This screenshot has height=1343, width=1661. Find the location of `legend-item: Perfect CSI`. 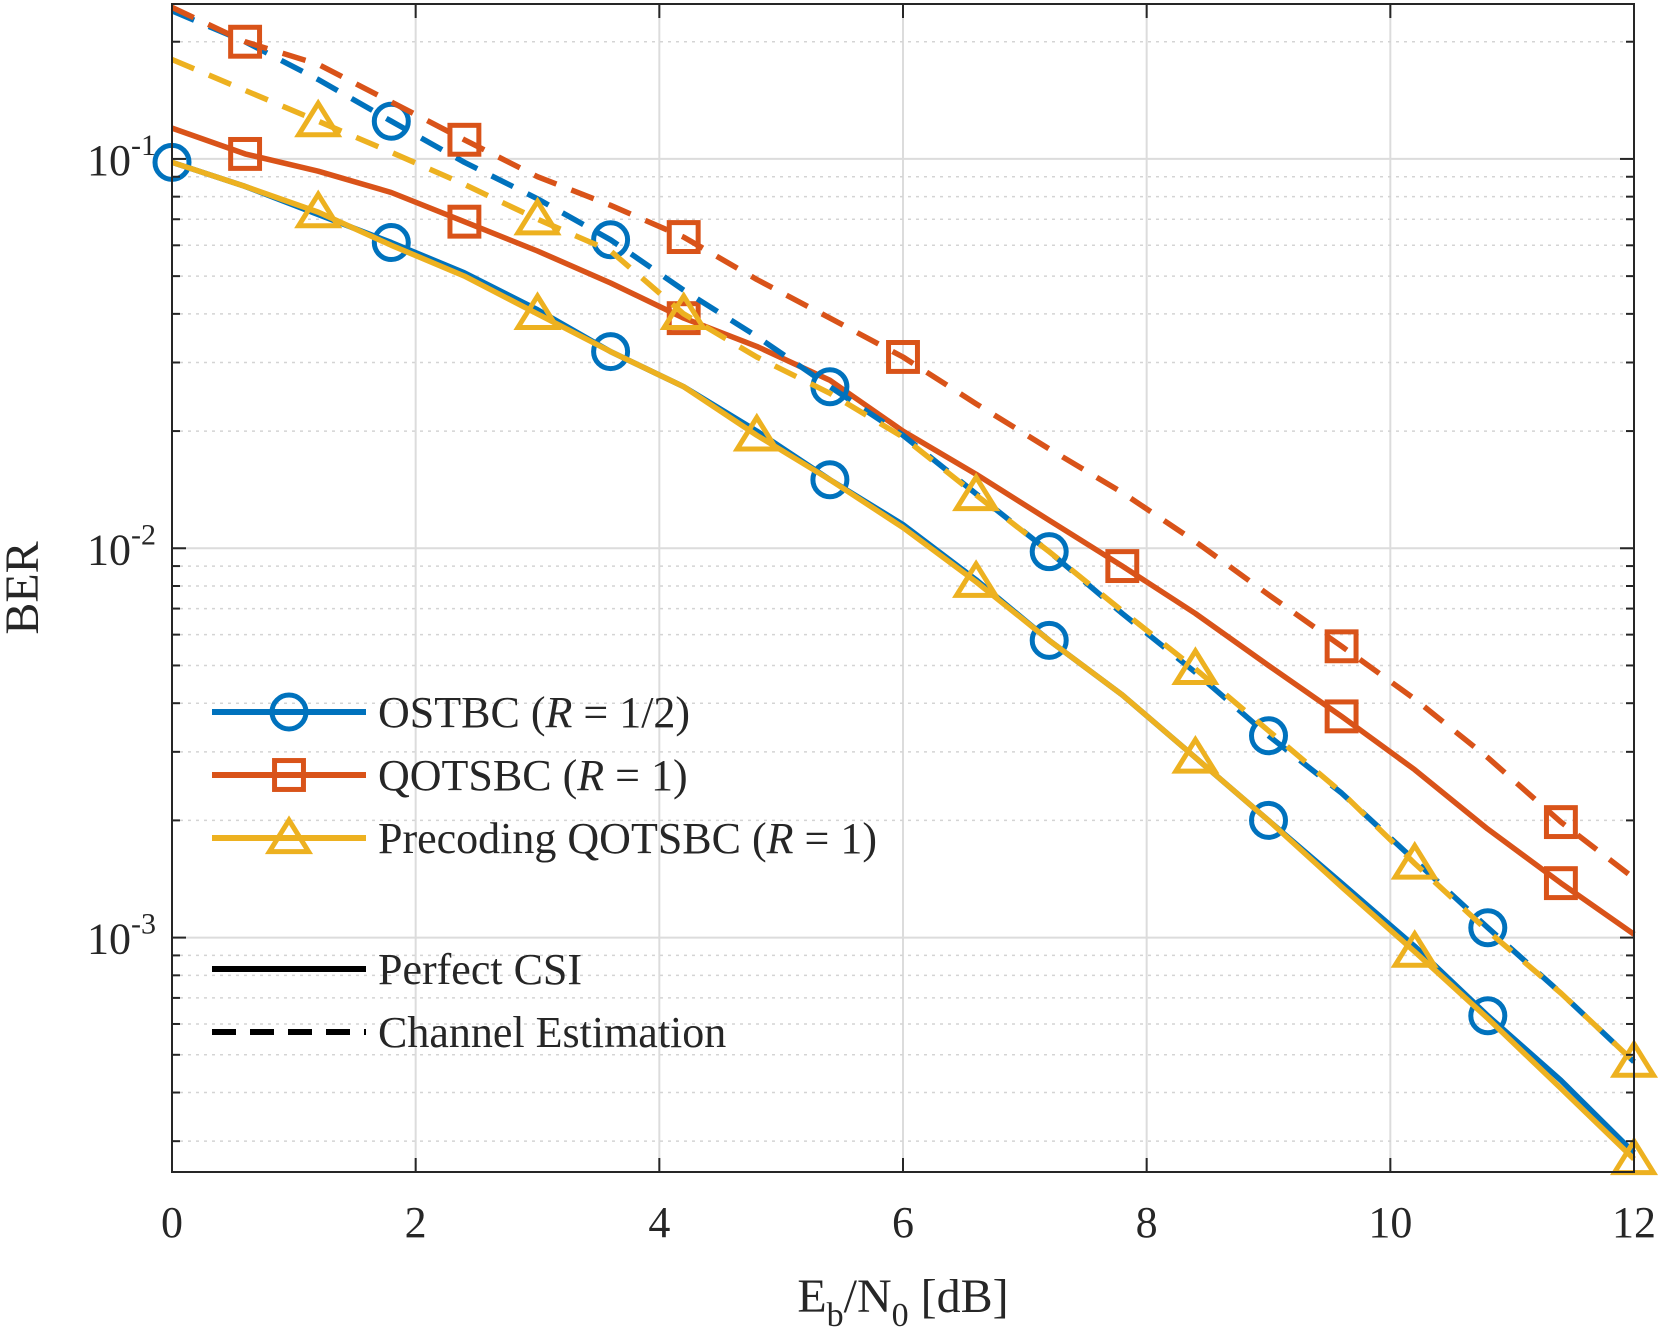

legend-item: Perfect CSI is located at coordinates (397, 969).